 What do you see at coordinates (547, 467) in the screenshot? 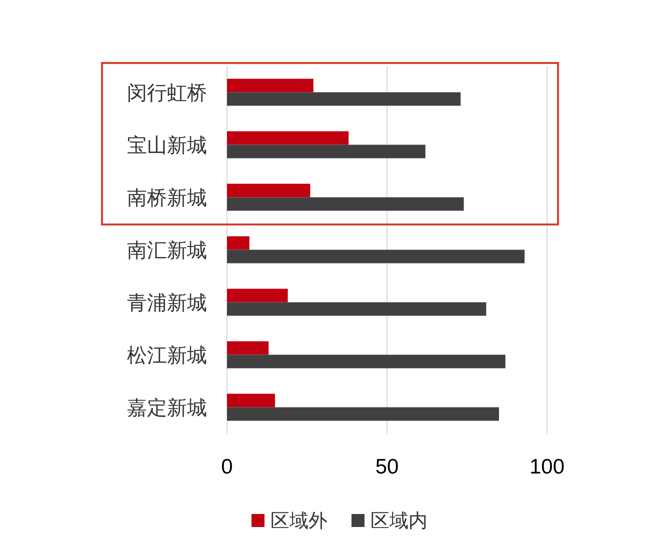
I see `x-tick-label: 100` at bounding box center [547, 467].